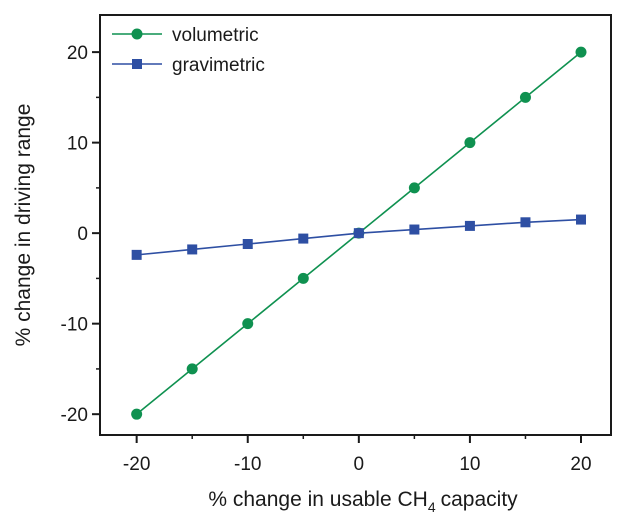 This screenshot has width=623, height=514. What do you see at coordinates (317, 499) in the screenshot?
I see `x-axis-title-main: % change in usable CH` at bounding box center [317, 499].